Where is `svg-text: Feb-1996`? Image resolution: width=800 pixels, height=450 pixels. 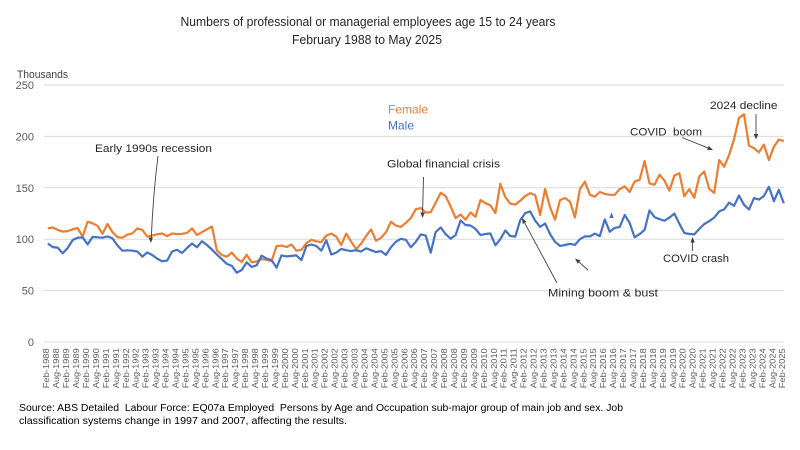
svg-text: Feb-1996 is located at coordinates (205, 368).